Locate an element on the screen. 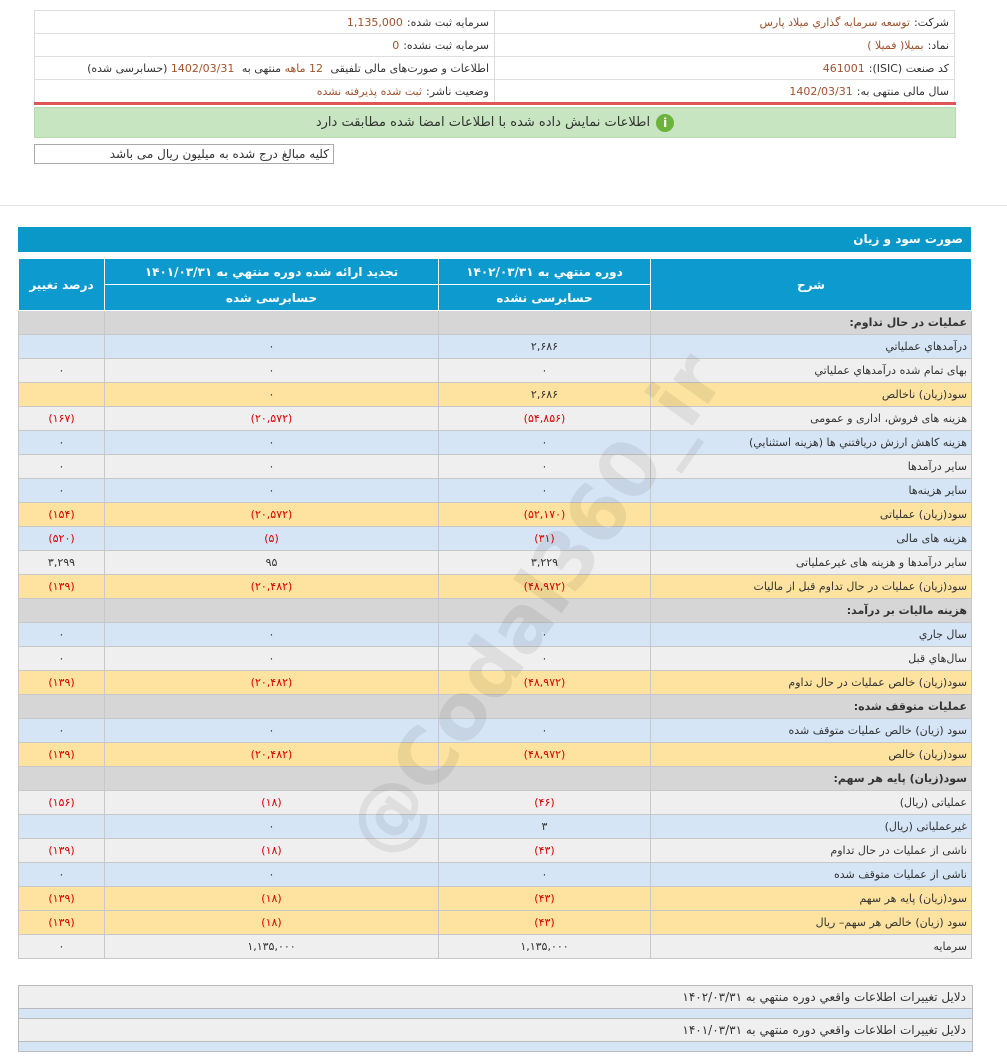 The width and height of the screenshot is (1007, 1056). row-change: (۵۲۰) is located at coordinates (61, 538).